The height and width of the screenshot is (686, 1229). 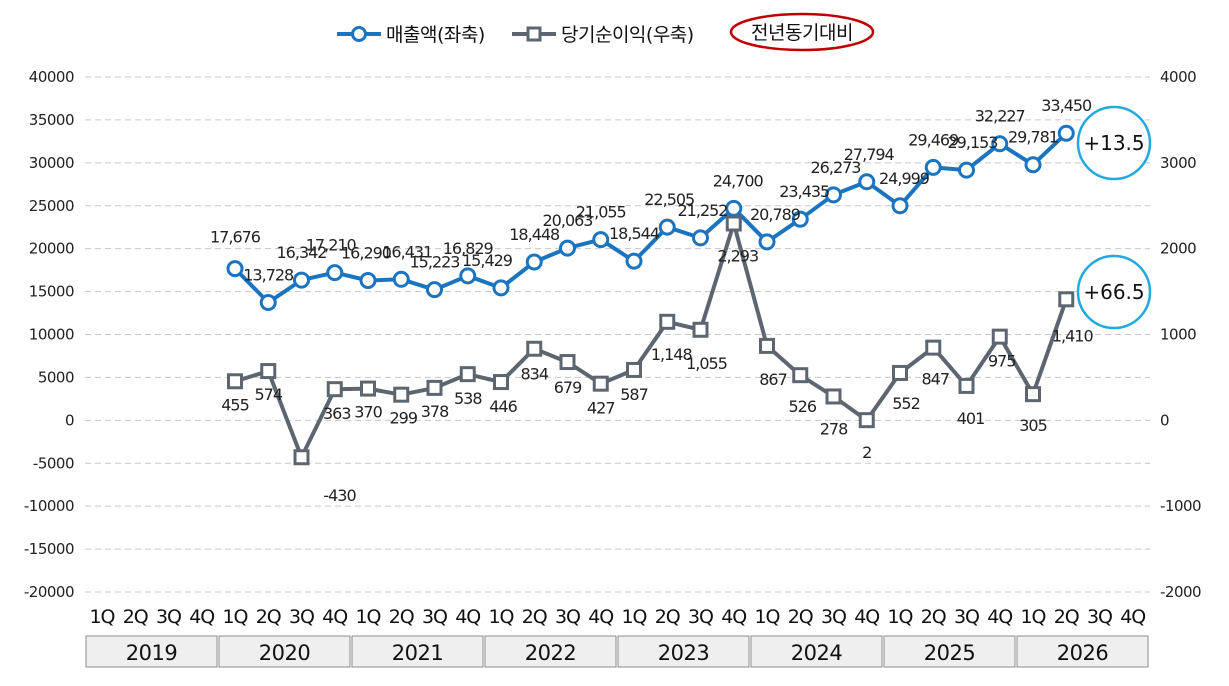 What do you see at coordinates (738, 180) in the screenshot?
I see `revenue-data-label: 24,700` at bounding box center [738, 180].